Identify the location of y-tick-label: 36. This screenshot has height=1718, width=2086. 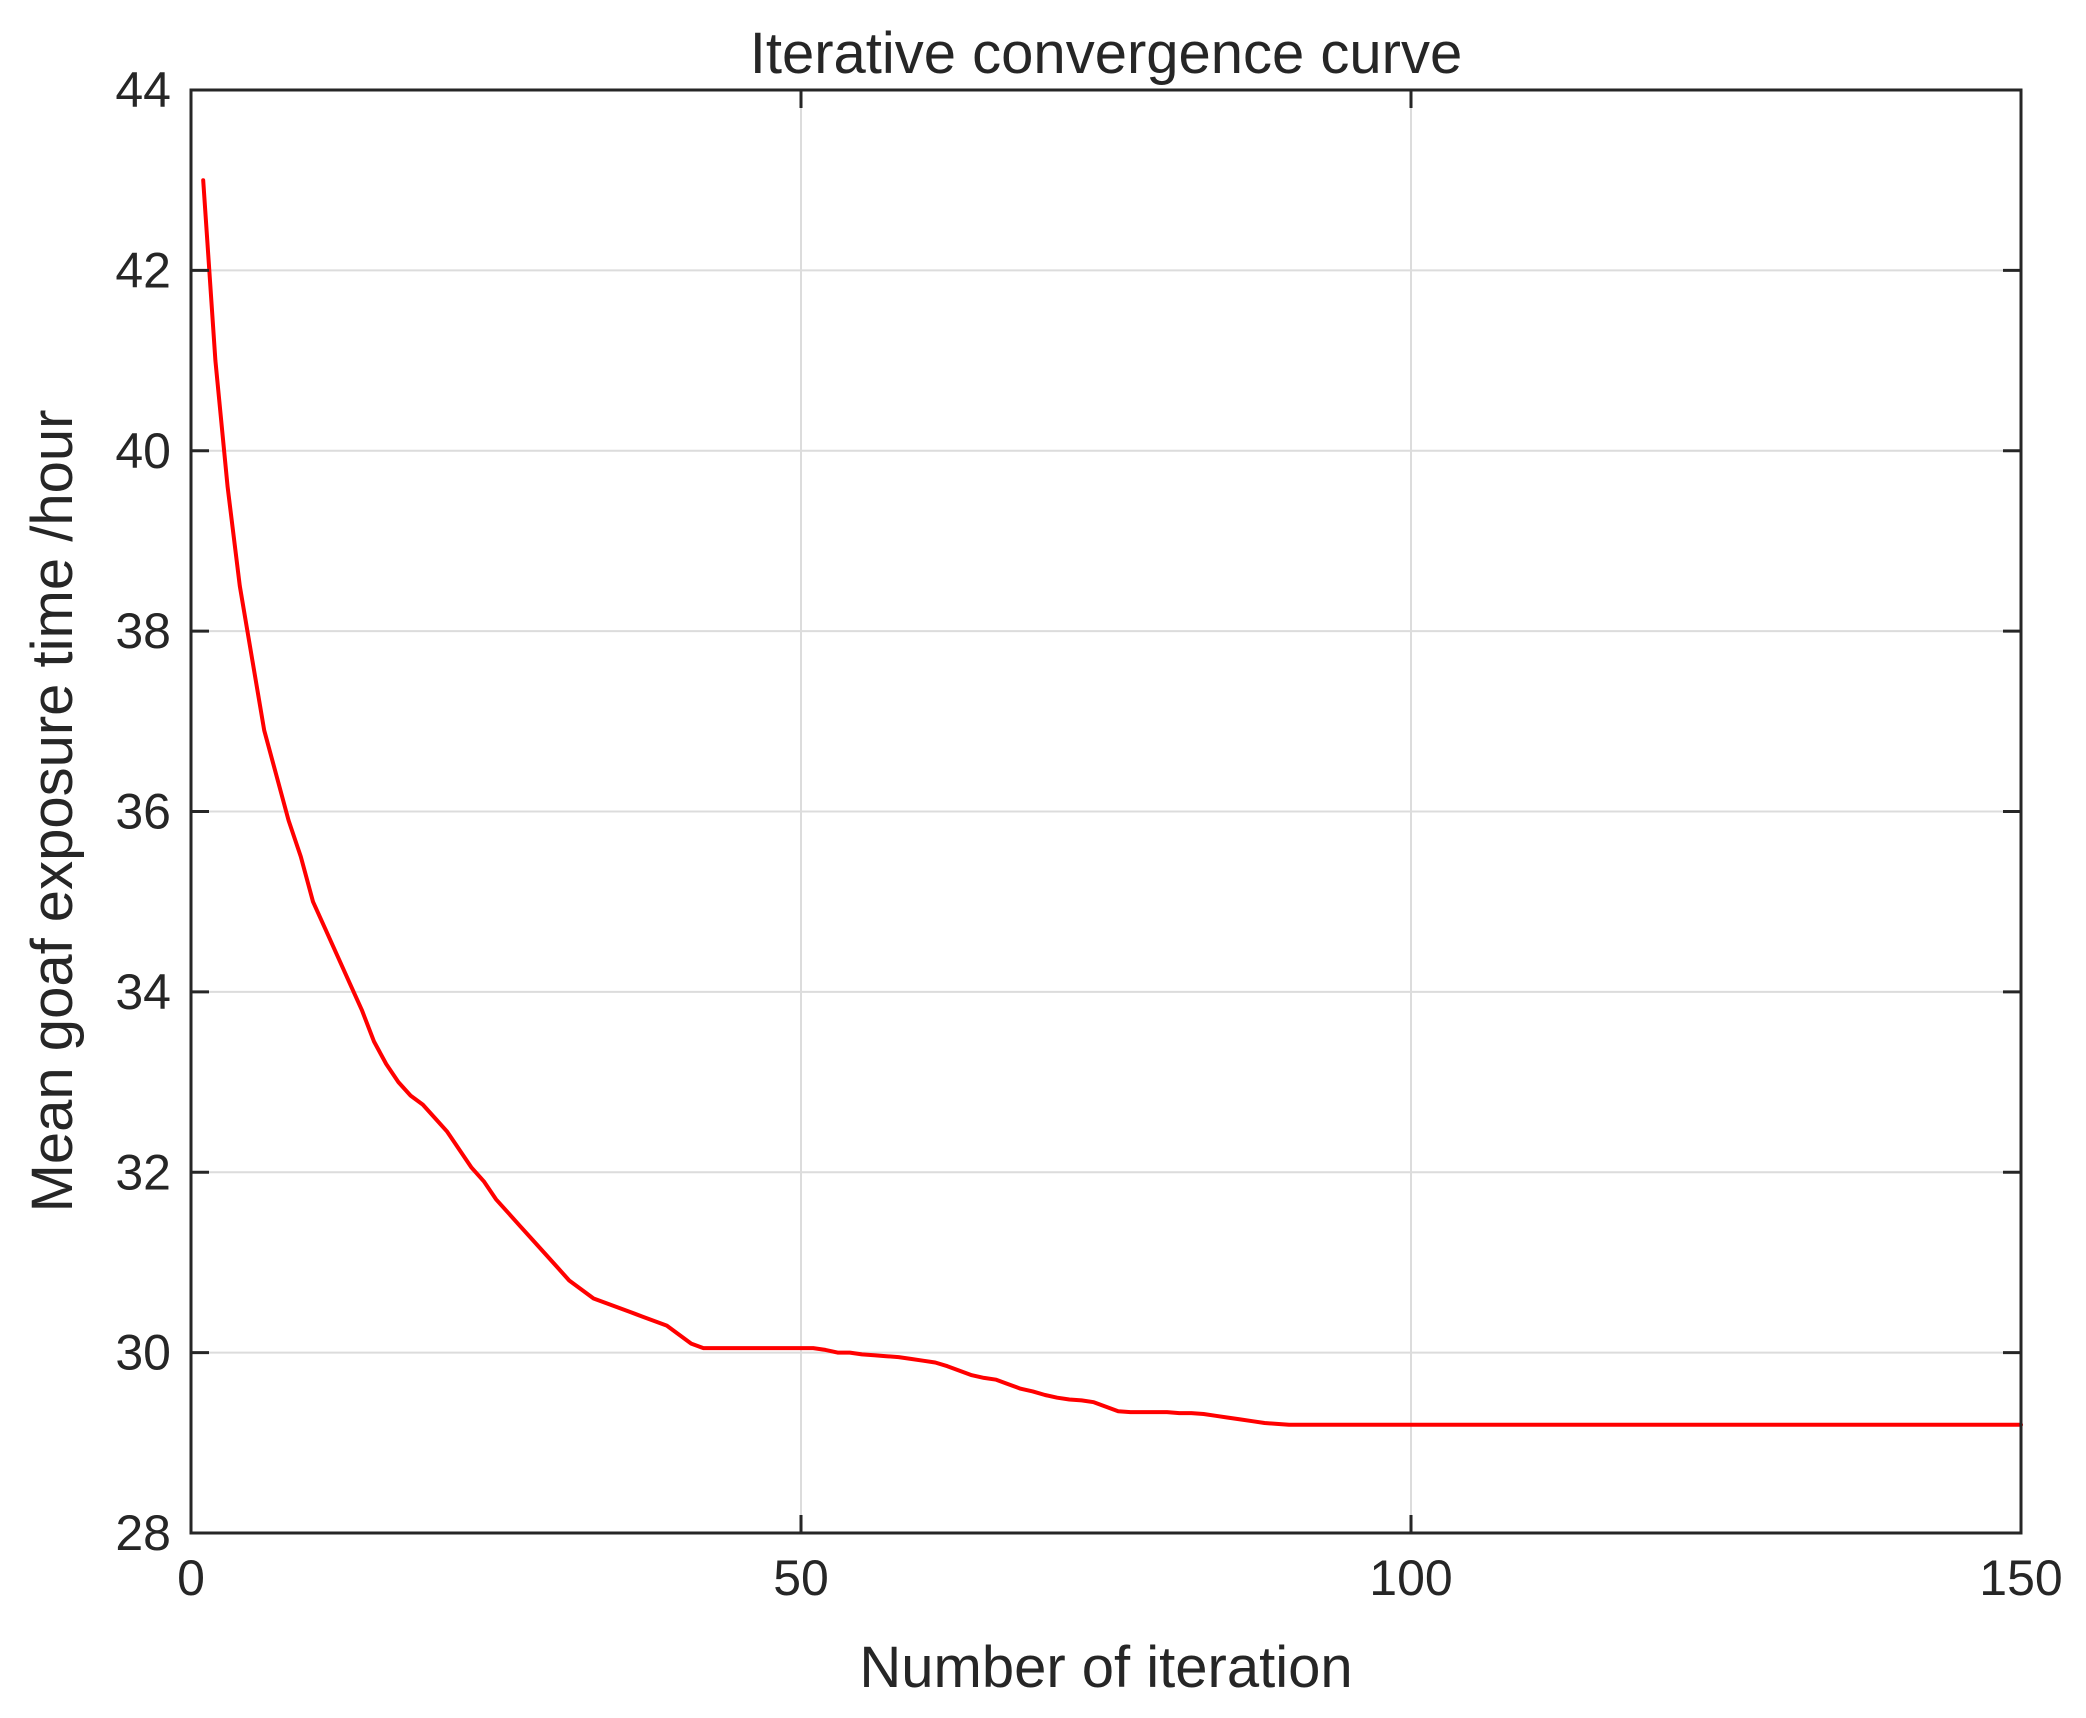
(143, 812).